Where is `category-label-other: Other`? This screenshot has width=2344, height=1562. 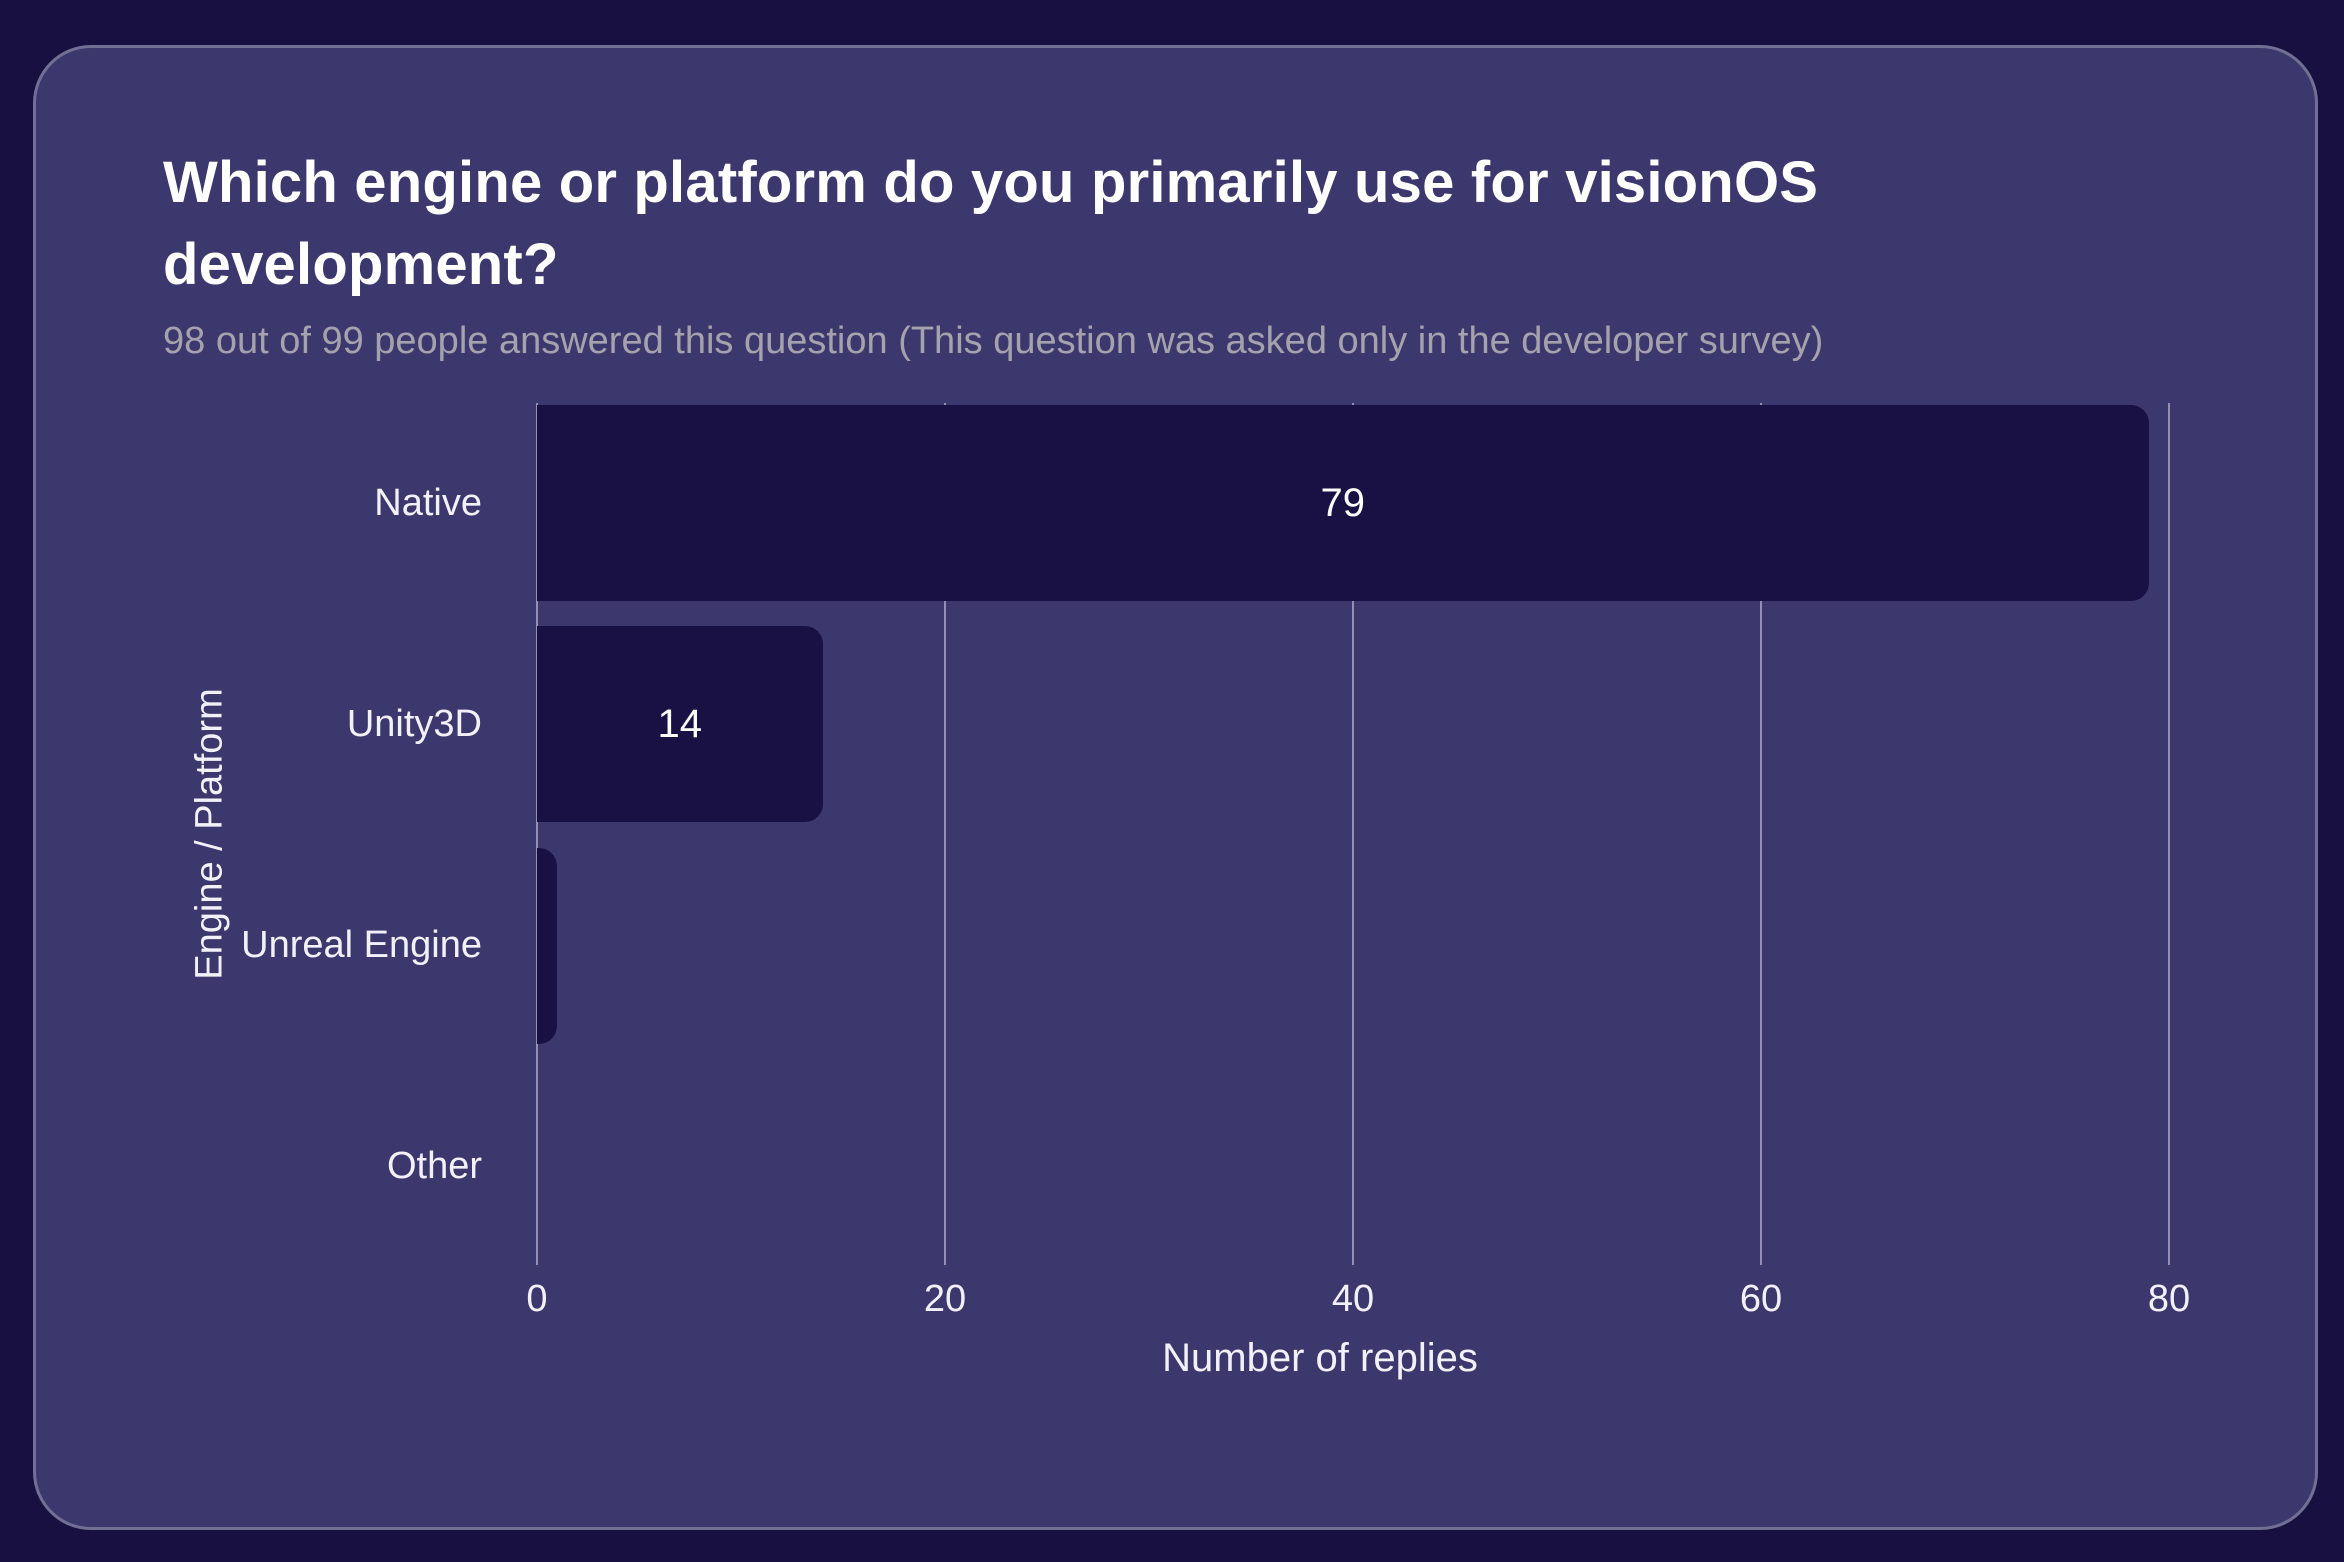
category-label-other: Other is located at coordinates (434, 1166).